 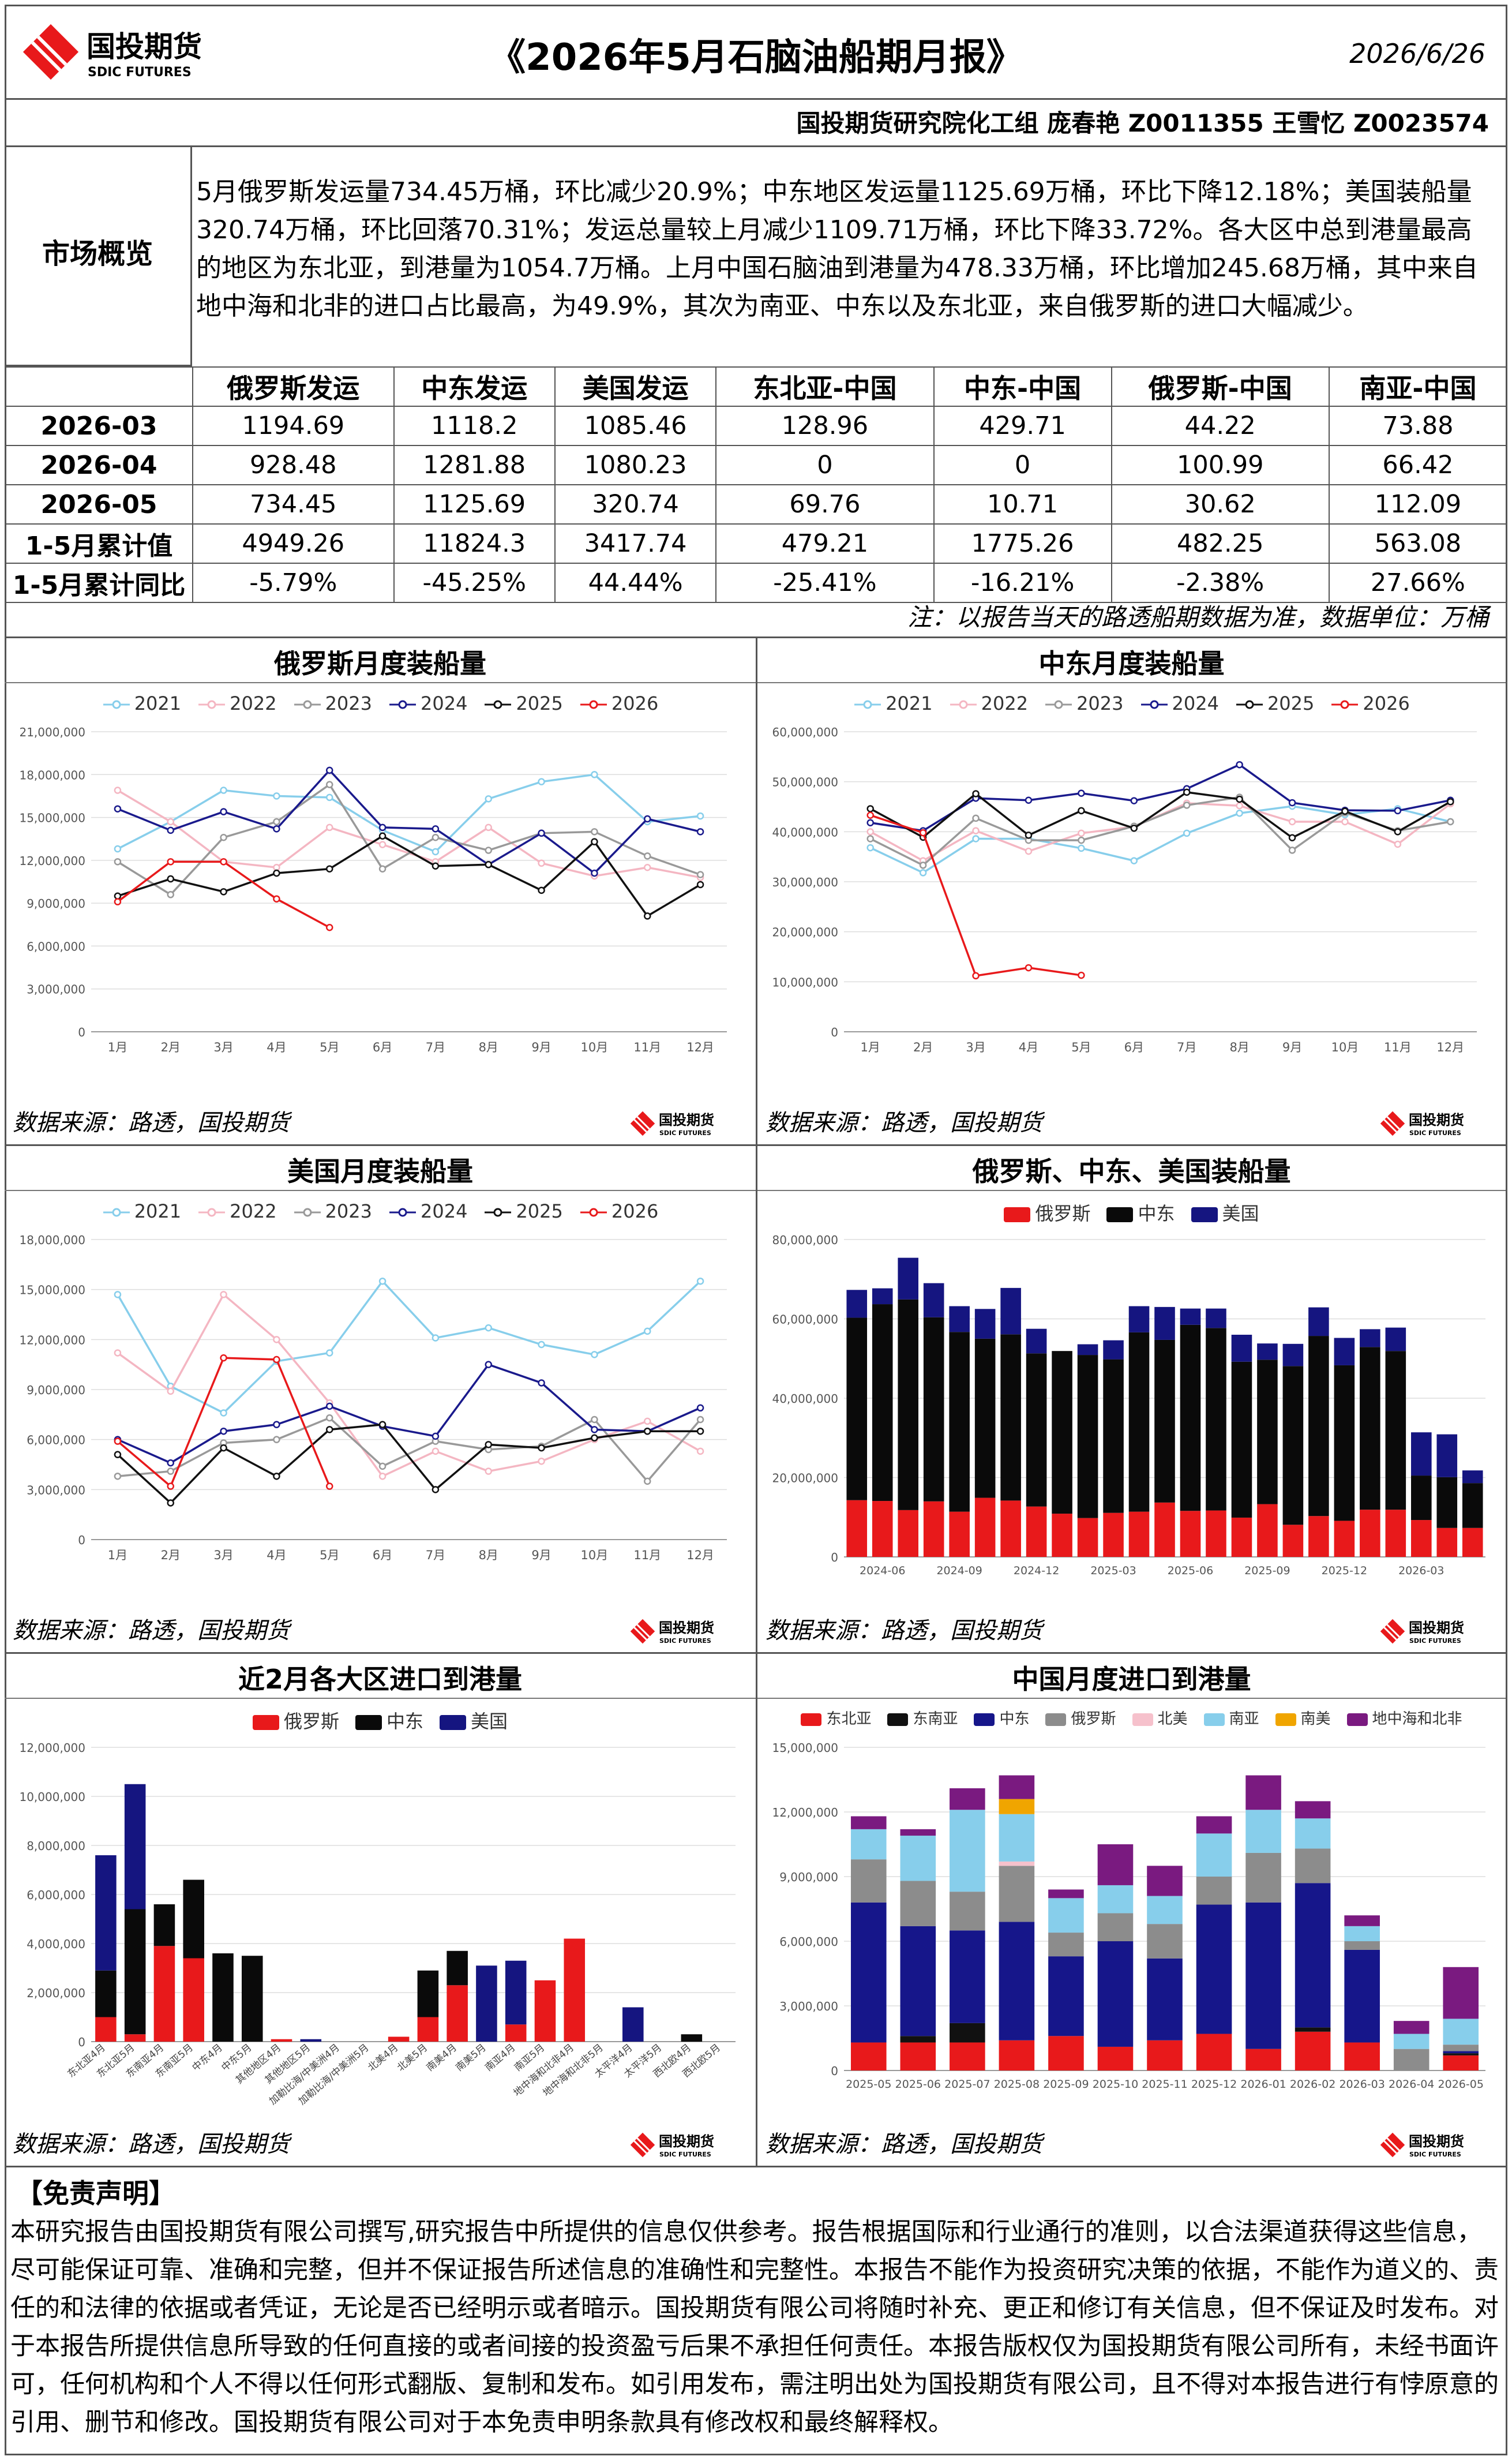 What do you see at coordinates (756, 617) in the screenshot?
I see `table-note: 注：以报告当天的路透船期数据为准，数据单位：万桶` at bounding box center [756, 617].